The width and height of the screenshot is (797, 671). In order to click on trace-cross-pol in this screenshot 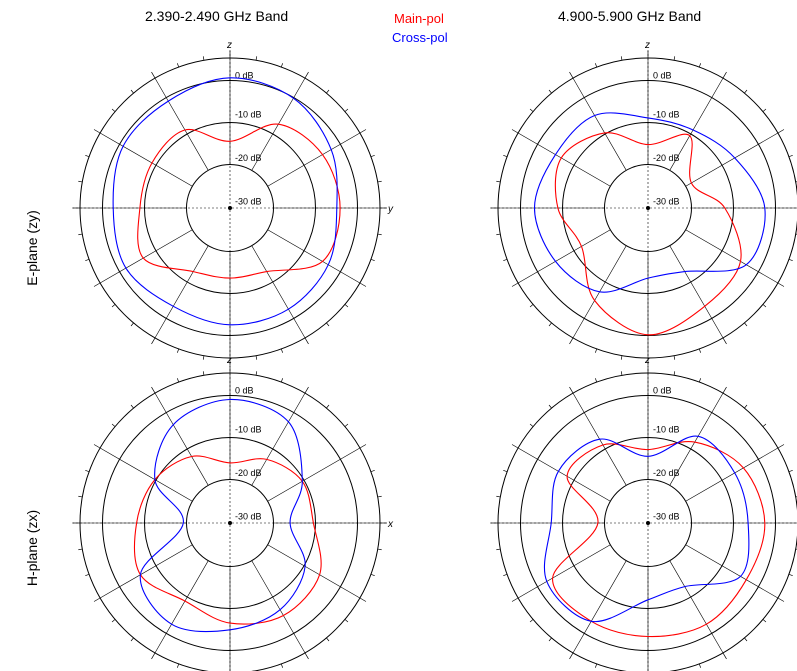, I will do `click(222, 515)`.